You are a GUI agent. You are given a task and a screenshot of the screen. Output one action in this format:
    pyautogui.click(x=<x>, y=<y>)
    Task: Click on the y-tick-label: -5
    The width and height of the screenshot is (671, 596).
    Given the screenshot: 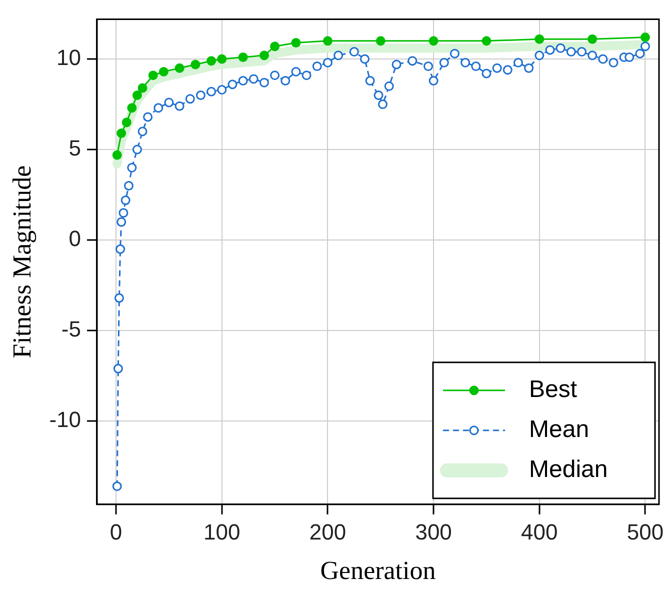 What is the action you would take?
    pyautogui.click(x=71, y=329)
    